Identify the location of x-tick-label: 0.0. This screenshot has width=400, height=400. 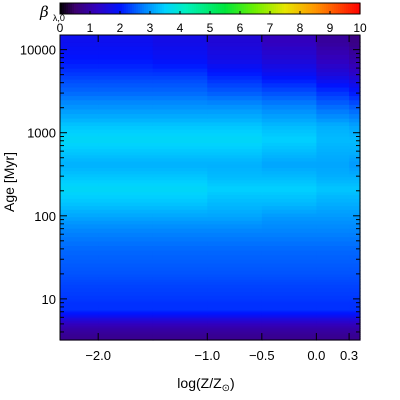
(316, 355).